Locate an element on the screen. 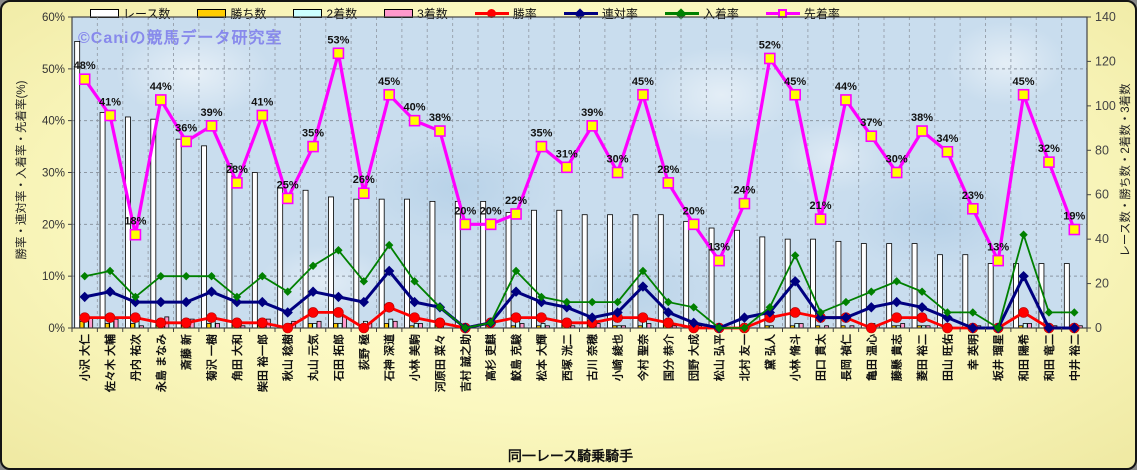 The height and width of the screenshot is (470, 1137). lead-rate-value-label: 34% is located at coordinates (947, 139).